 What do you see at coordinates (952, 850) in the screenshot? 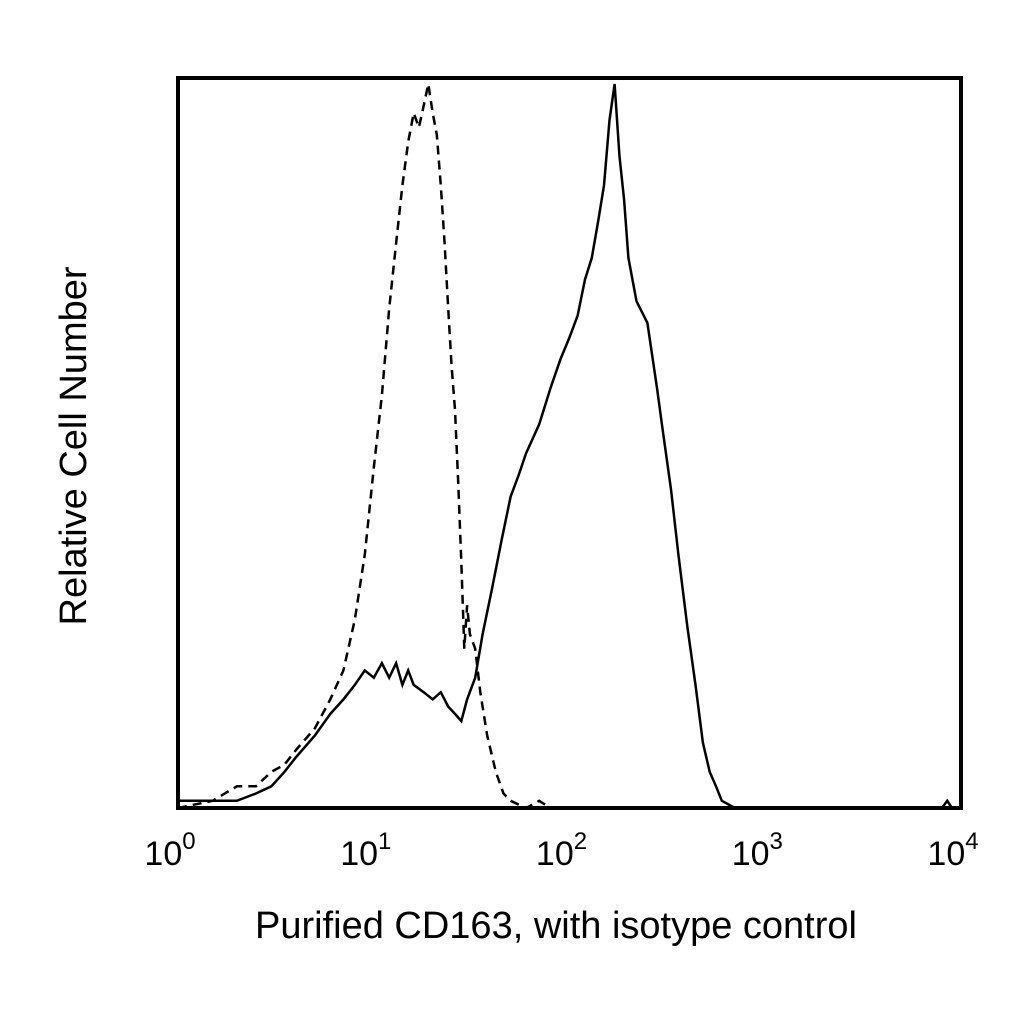
I see `x-tick-label: 10⁴` at bounding box center [952, 850].